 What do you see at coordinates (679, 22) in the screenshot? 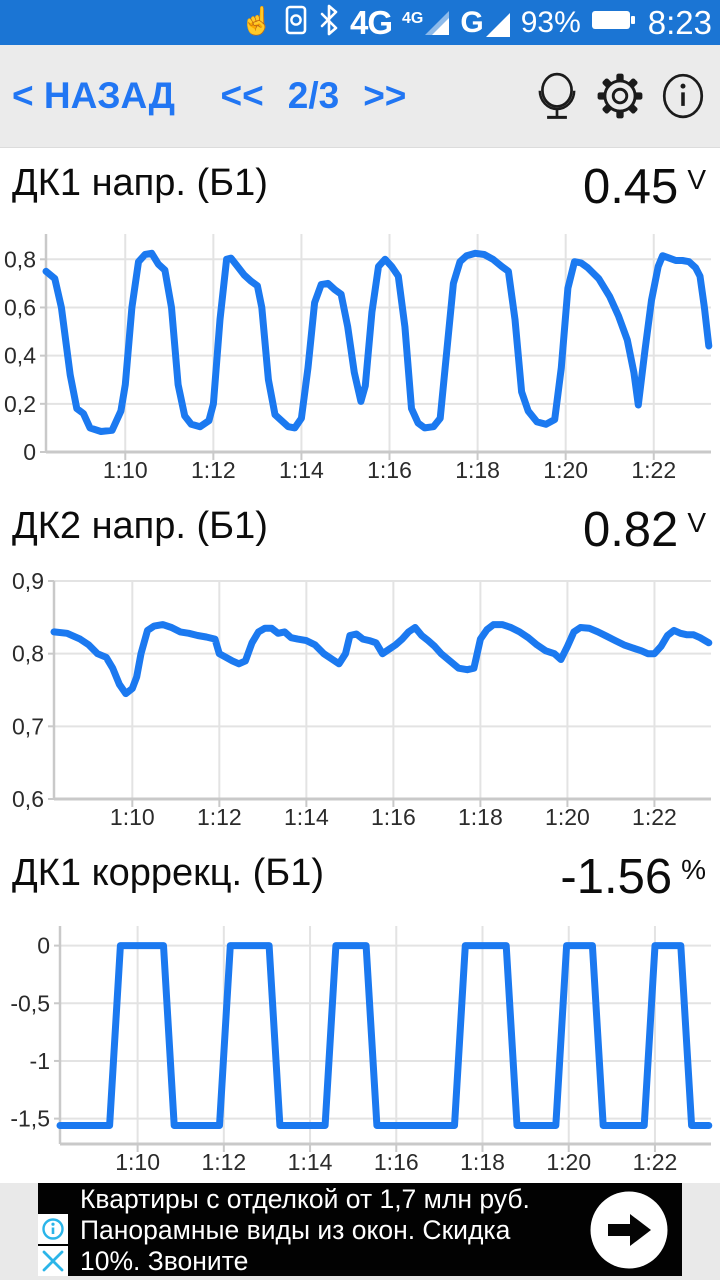
I see `clock-label: 8:23` at bounding box center [679, 22].